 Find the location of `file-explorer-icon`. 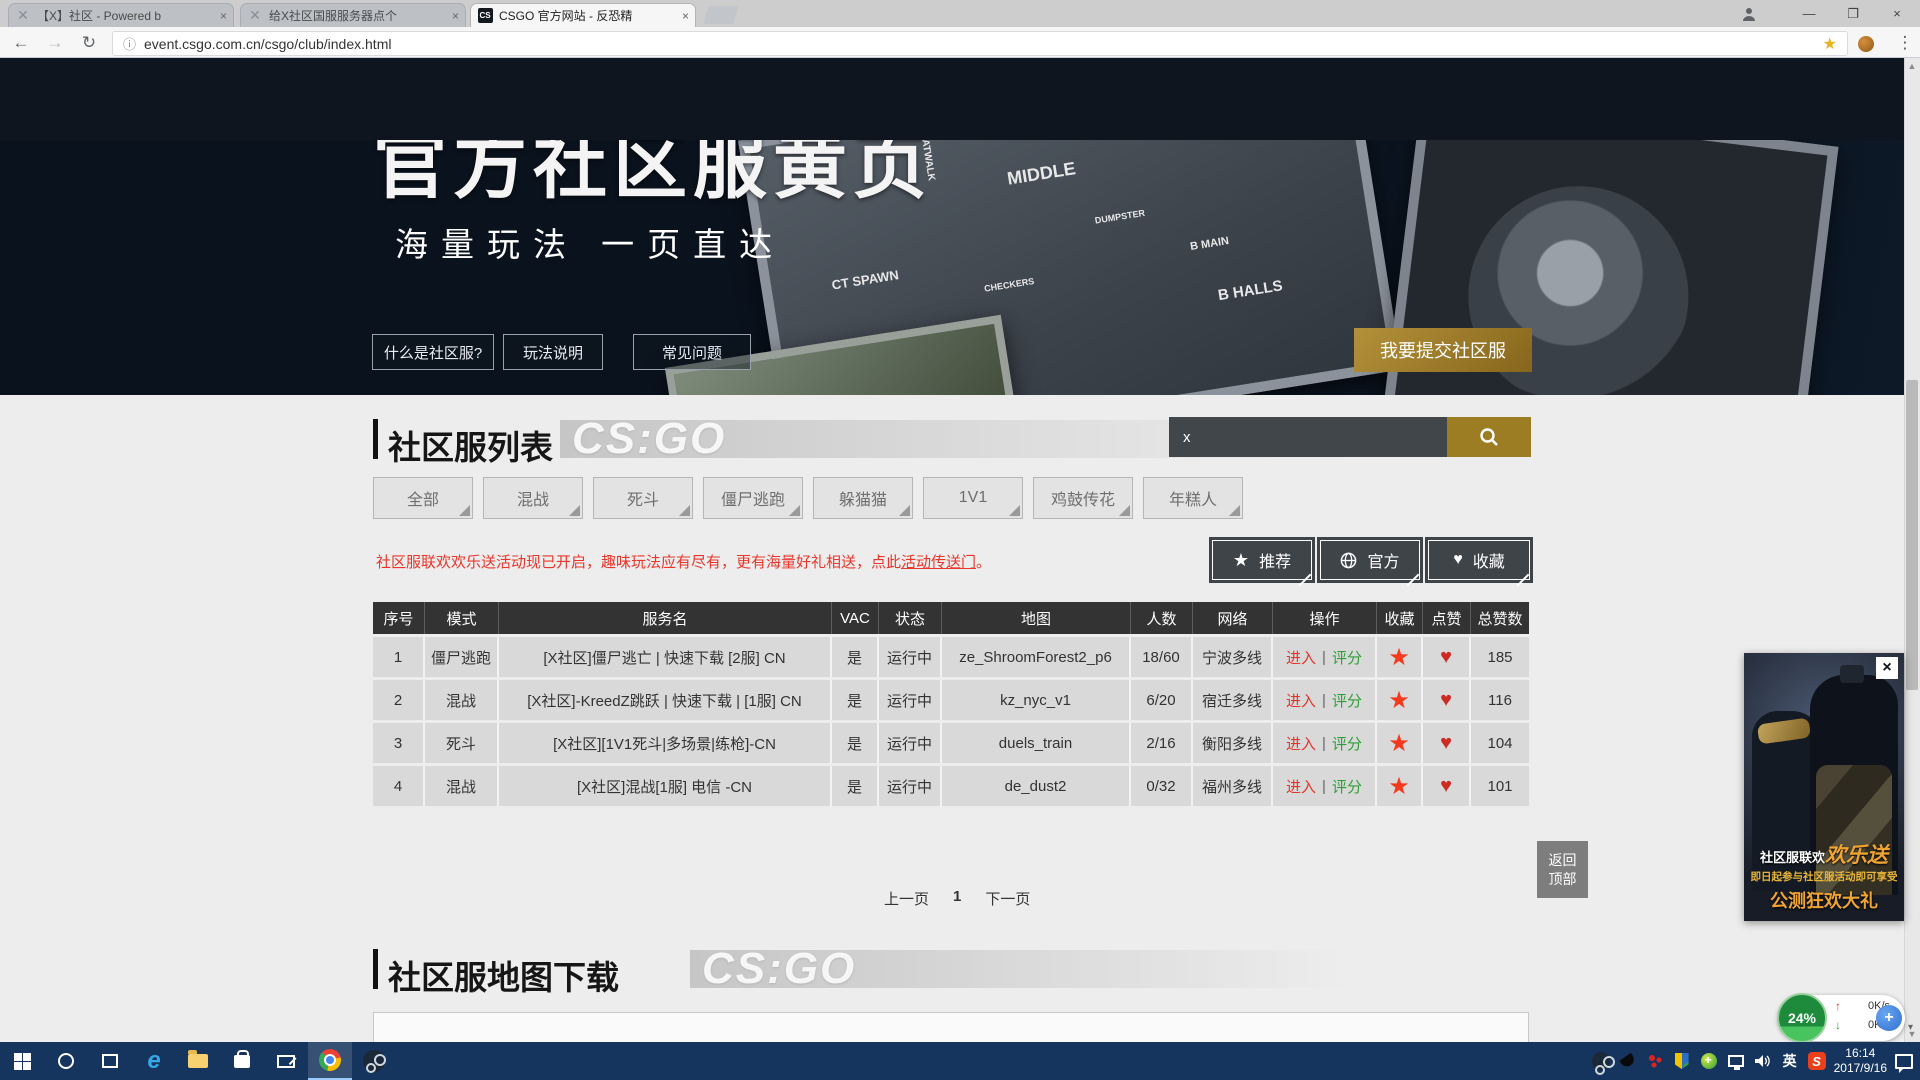

file-explorer-icon is located at coordinates (198, 1061).